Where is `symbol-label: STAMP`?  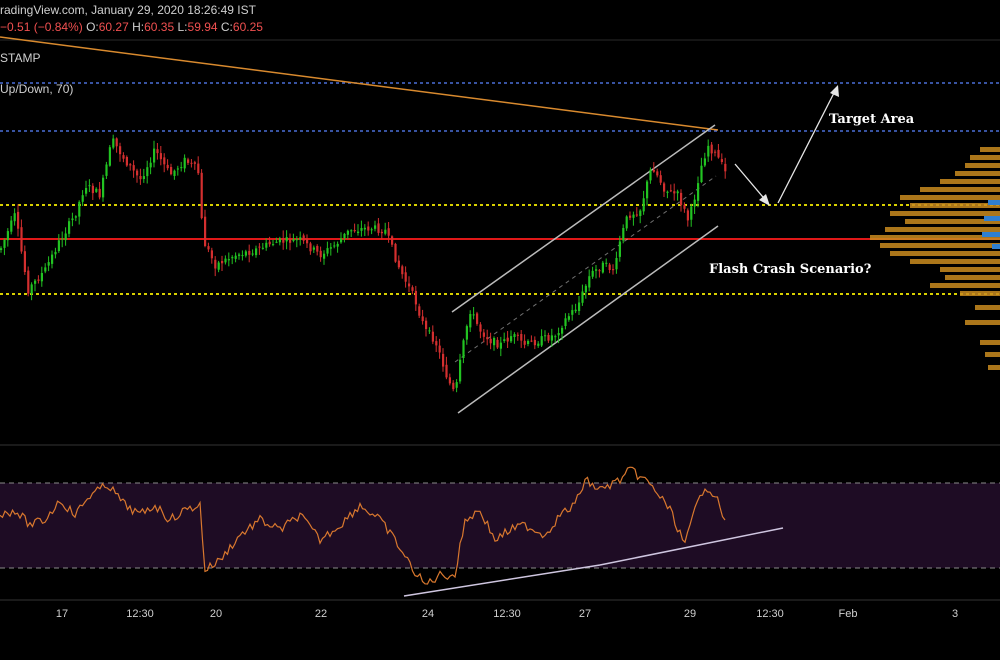 symbol-label: STAMP is located at coordinates (20, 58).